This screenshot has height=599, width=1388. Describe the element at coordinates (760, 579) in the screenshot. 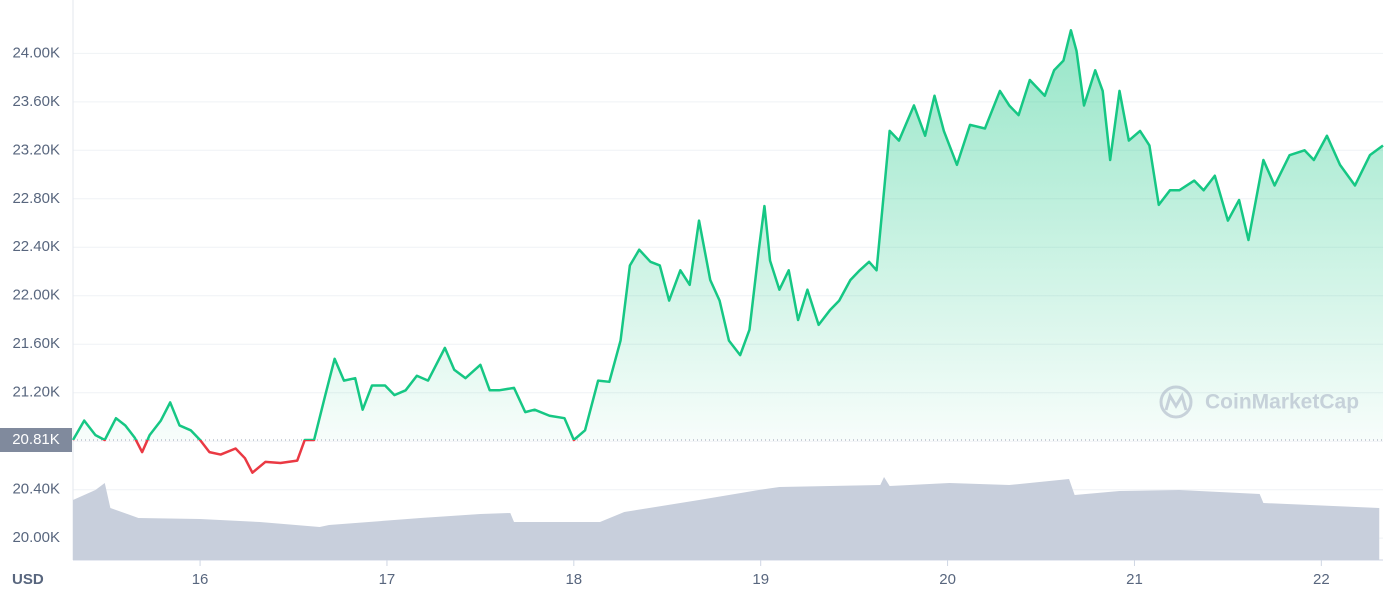

I see `x-tick-label: 19` at that location.